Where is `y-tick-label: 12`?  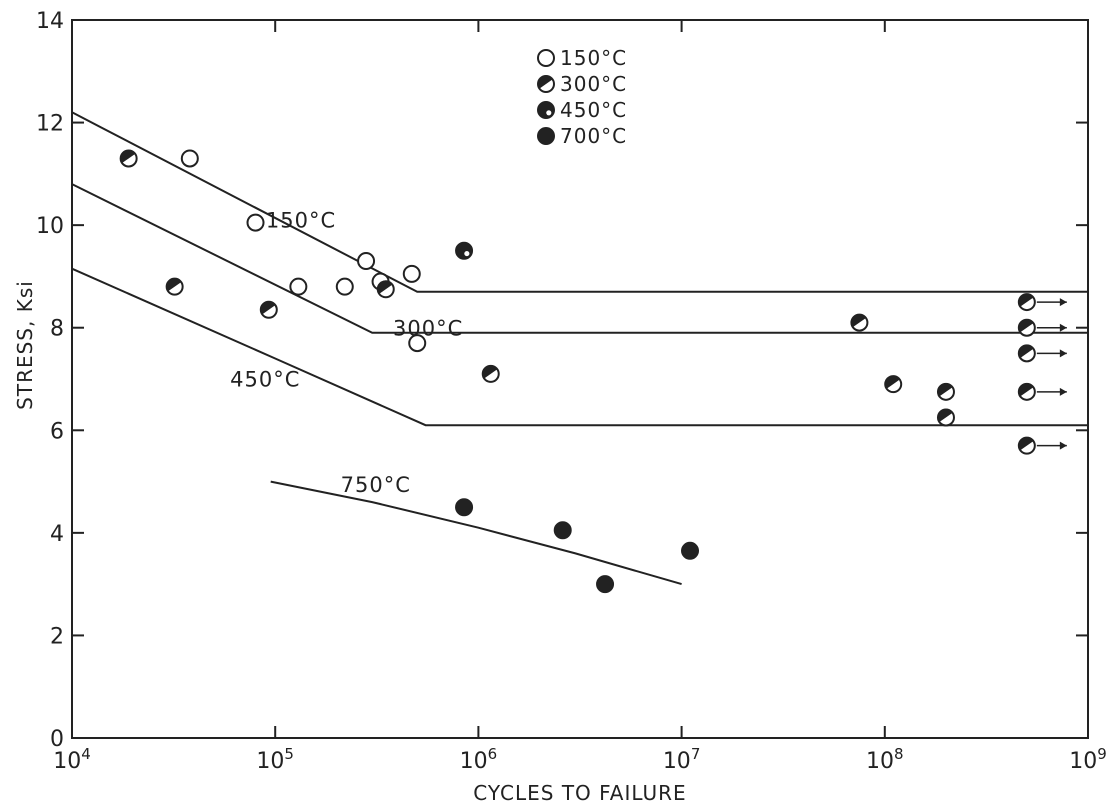
y-tick-label: 12 is located at coordinates (50, 124).